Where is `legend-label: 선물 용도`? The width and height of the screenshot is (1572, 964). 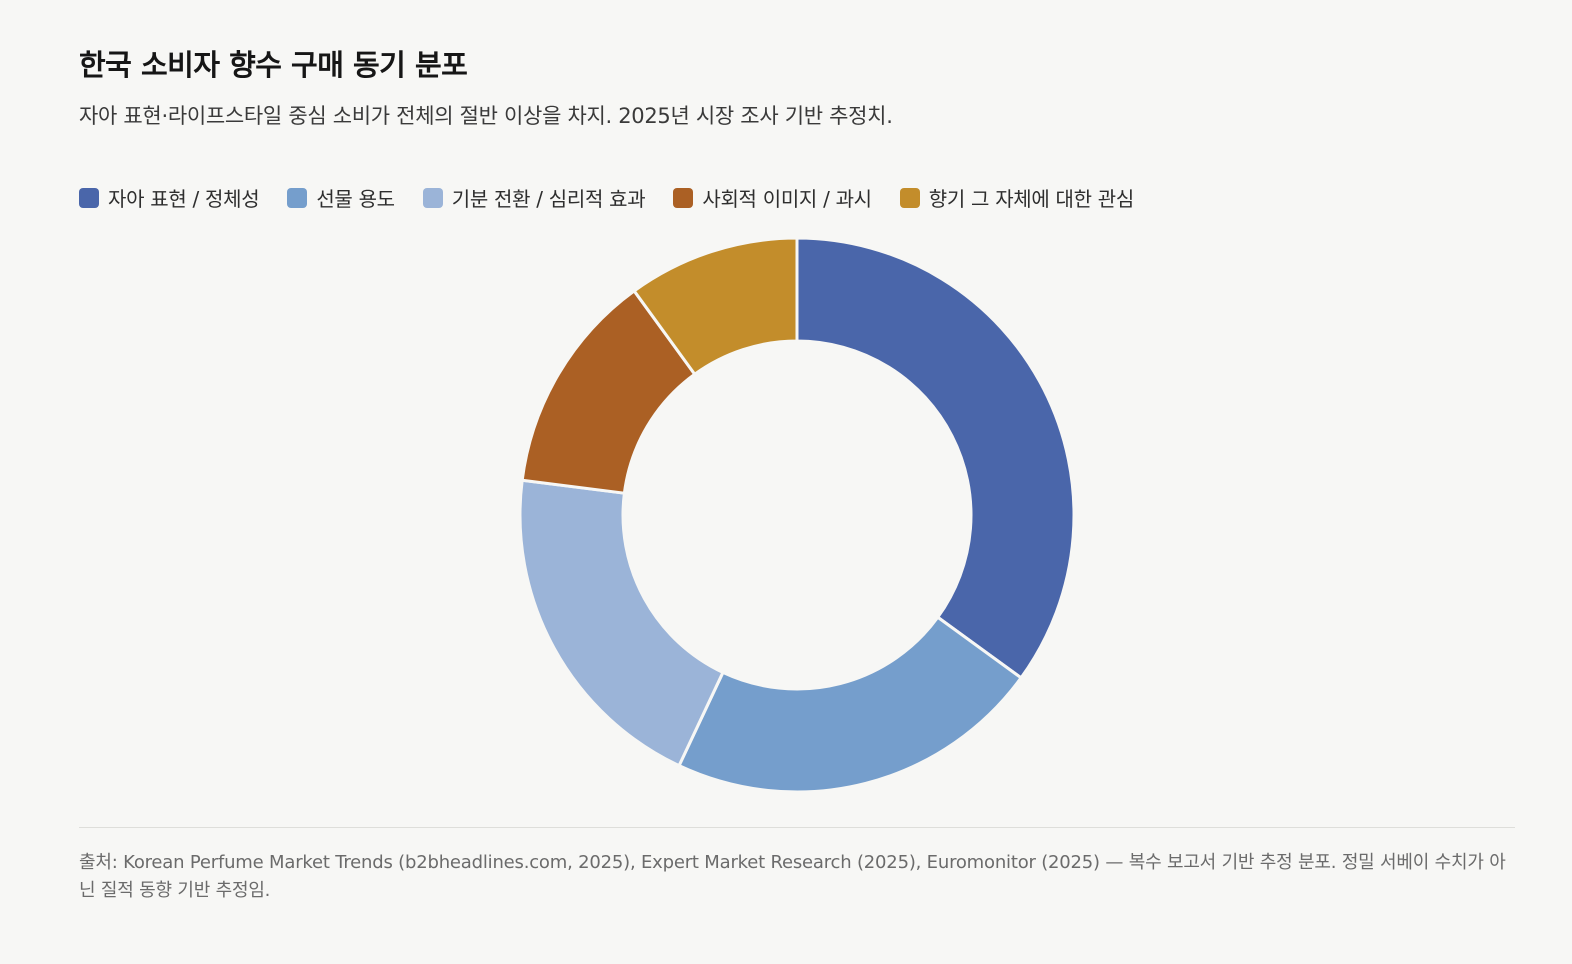 legend-label: 선물 용도 is located at coordinates (355, 199).